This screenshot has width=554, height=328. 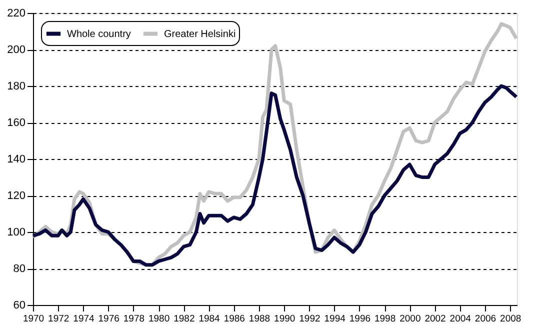 What do you see at coordinates (435, 319) in the screenshot?
I see `x-tick-label: 2002` at bounding box center [435, 319].